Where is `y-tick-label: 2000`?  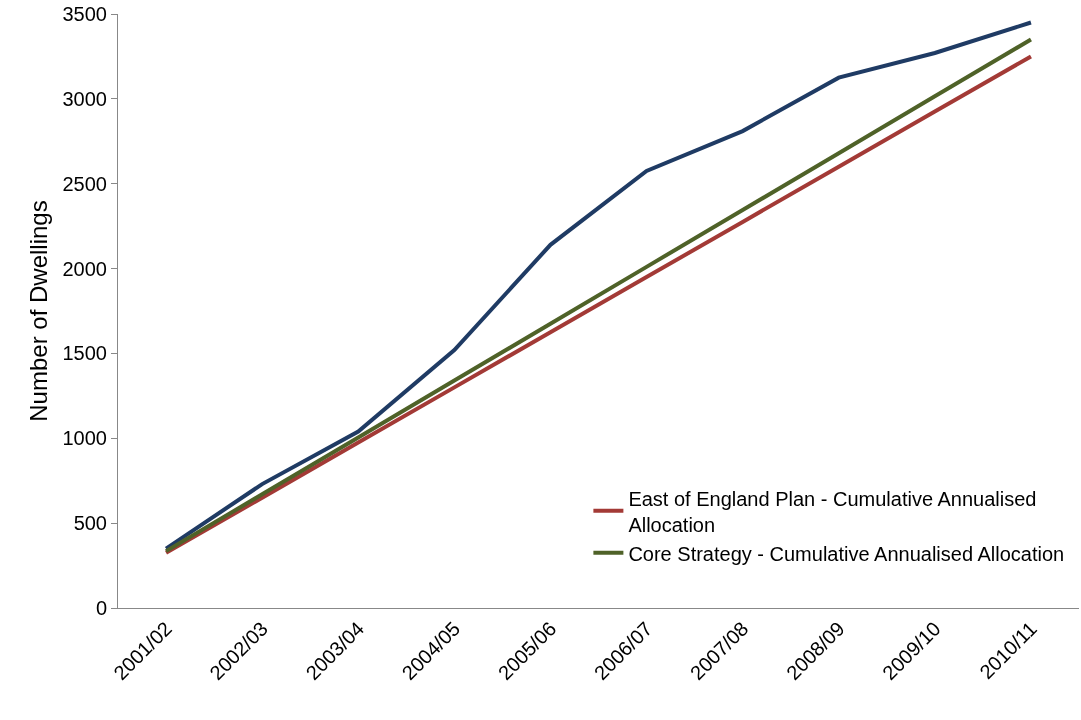 y-tick-label: 2000 is located at coordinates (84, 268).